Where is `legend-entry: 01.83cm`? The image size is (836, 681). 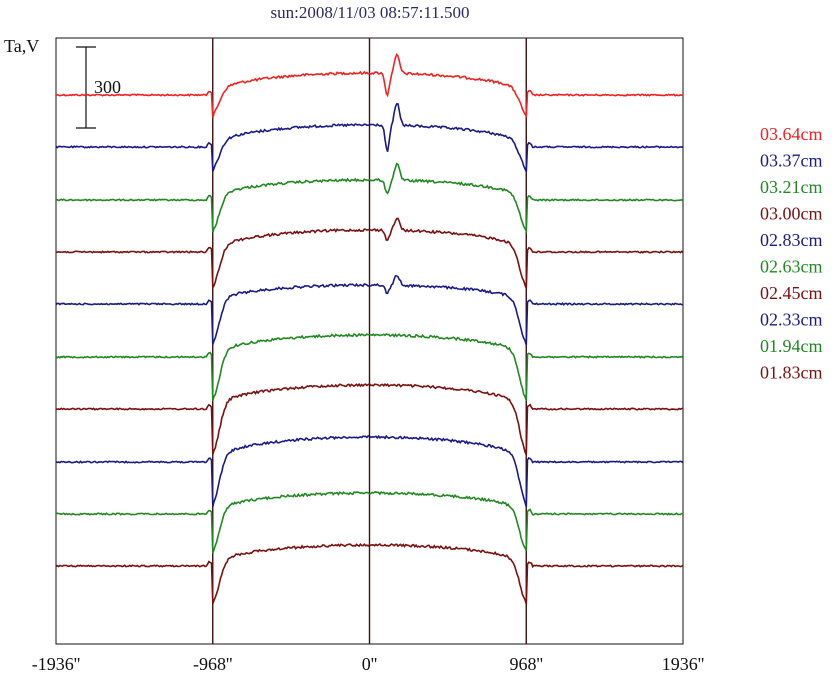 legend-entry: 01.83cm is located at coordinates (791, 373).